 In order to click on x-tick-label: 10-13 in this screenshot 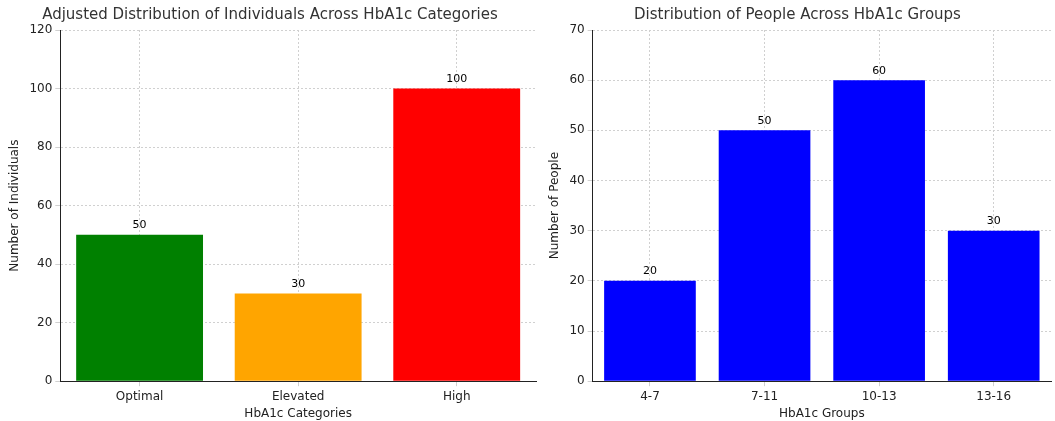, I will do `click(879, 395)`.